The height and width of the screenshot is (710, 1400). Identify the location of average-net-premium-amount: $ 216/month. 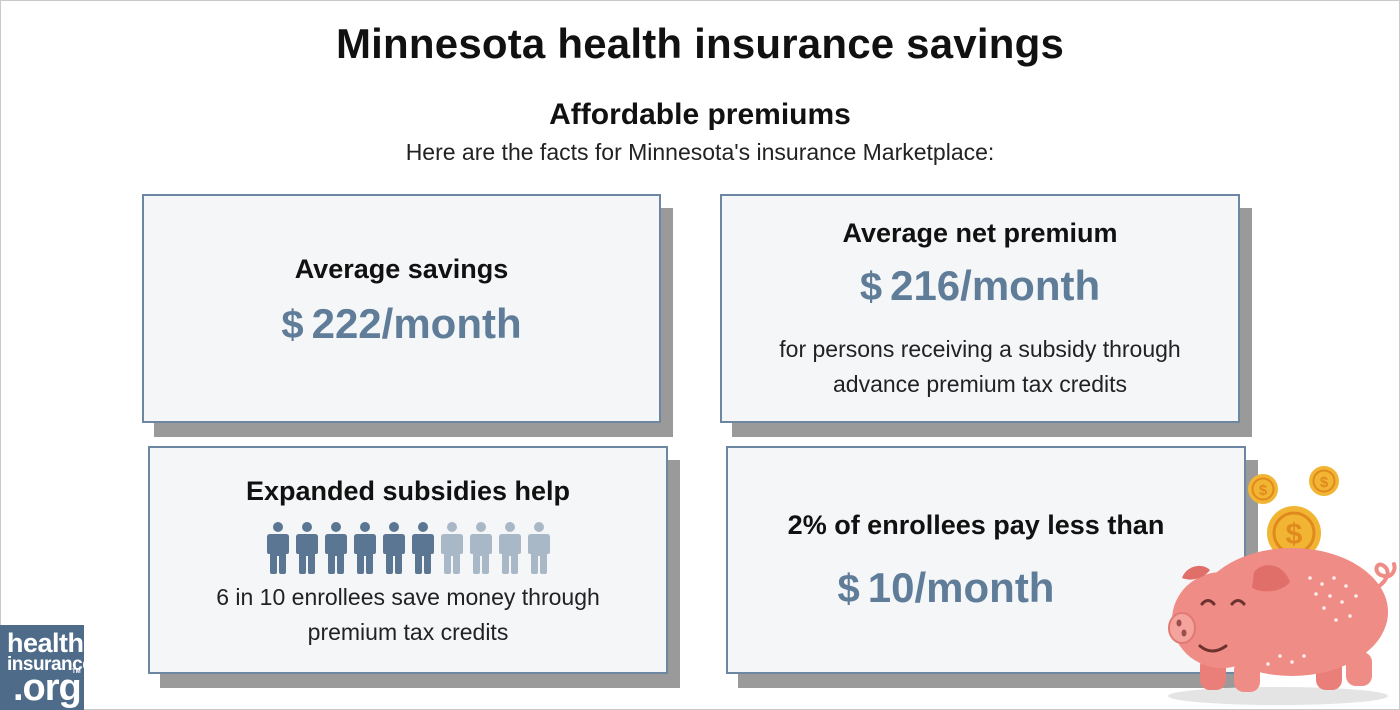
(980, 286).